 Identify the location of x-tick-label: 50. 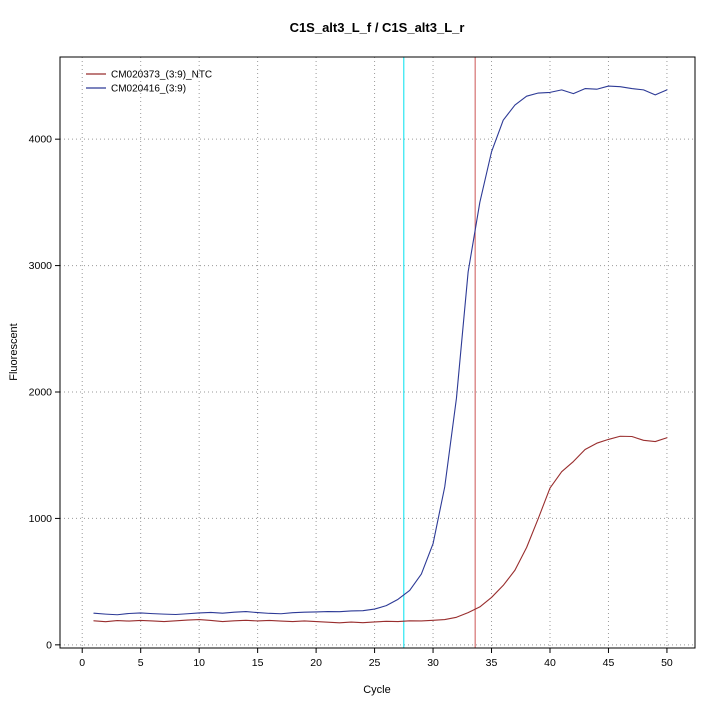
(667, 663).